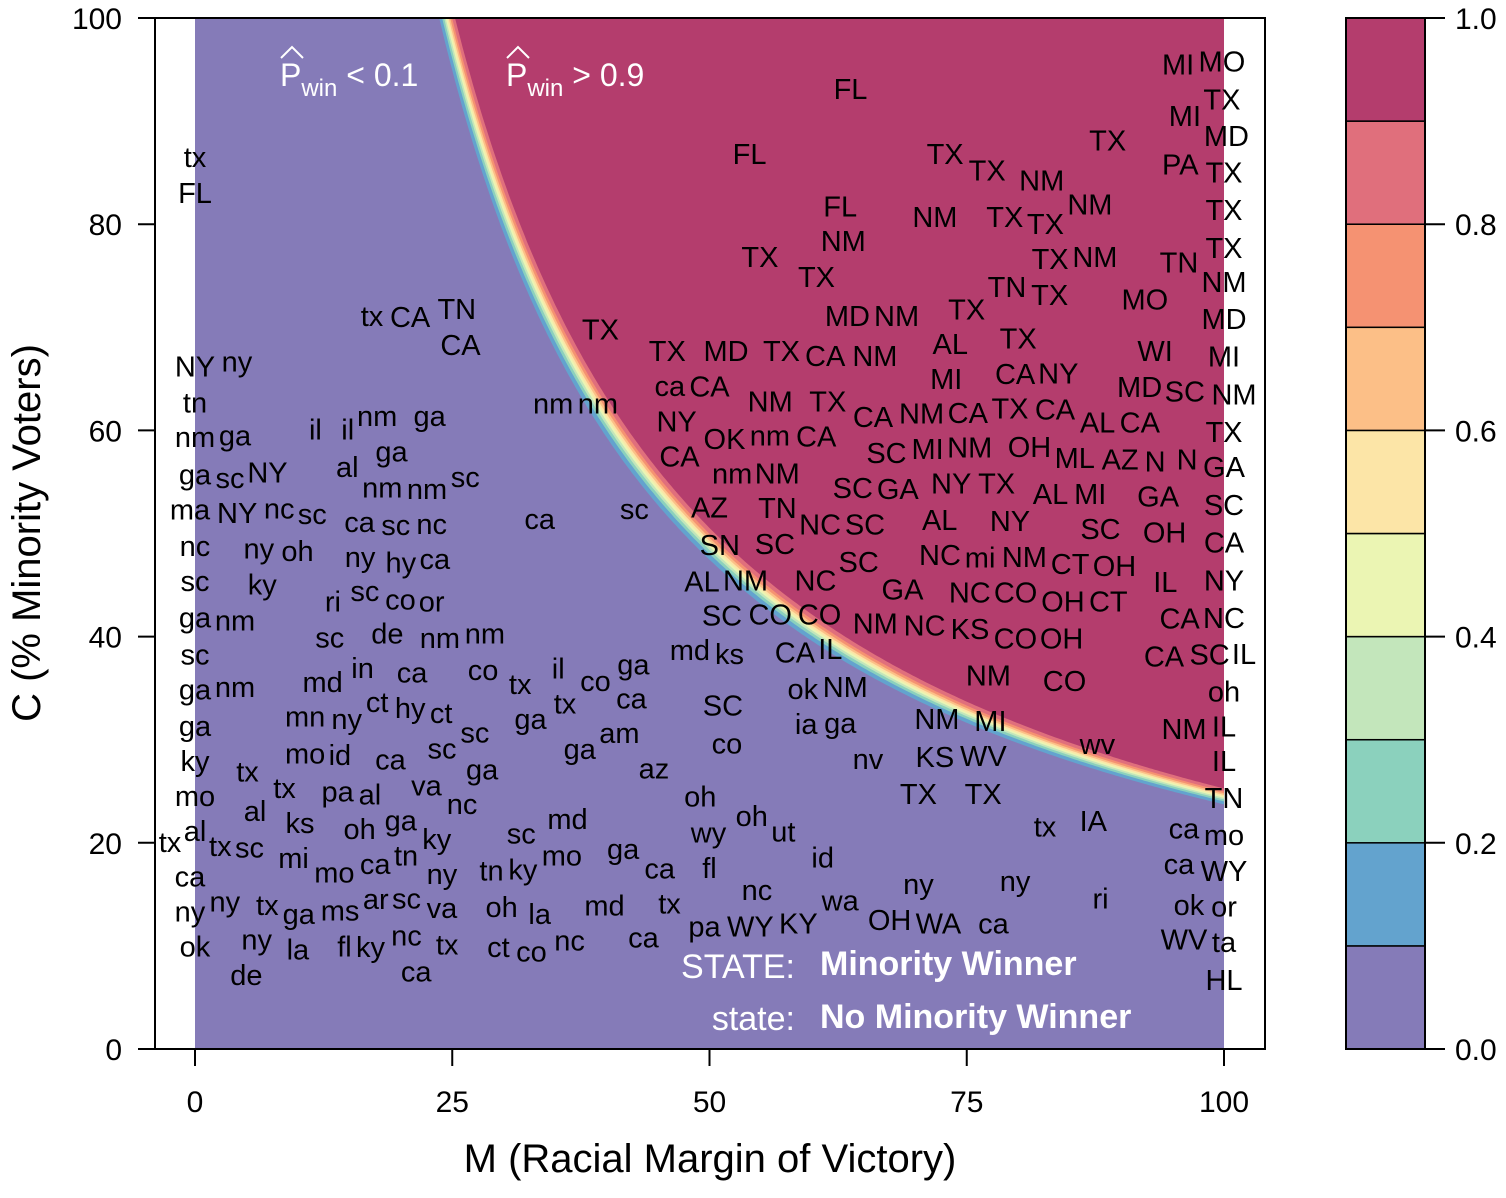 The image size is (1506, 1198). I want to click on state-label: ok, so click(195, 948).